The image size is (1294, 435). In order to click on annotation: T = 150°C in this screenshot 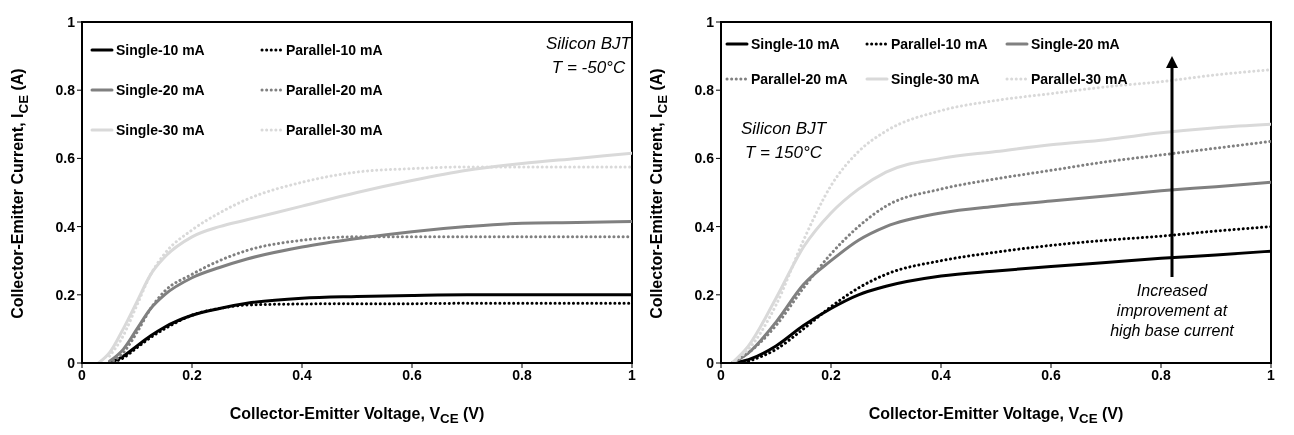, I will do `click(783, 153)`.